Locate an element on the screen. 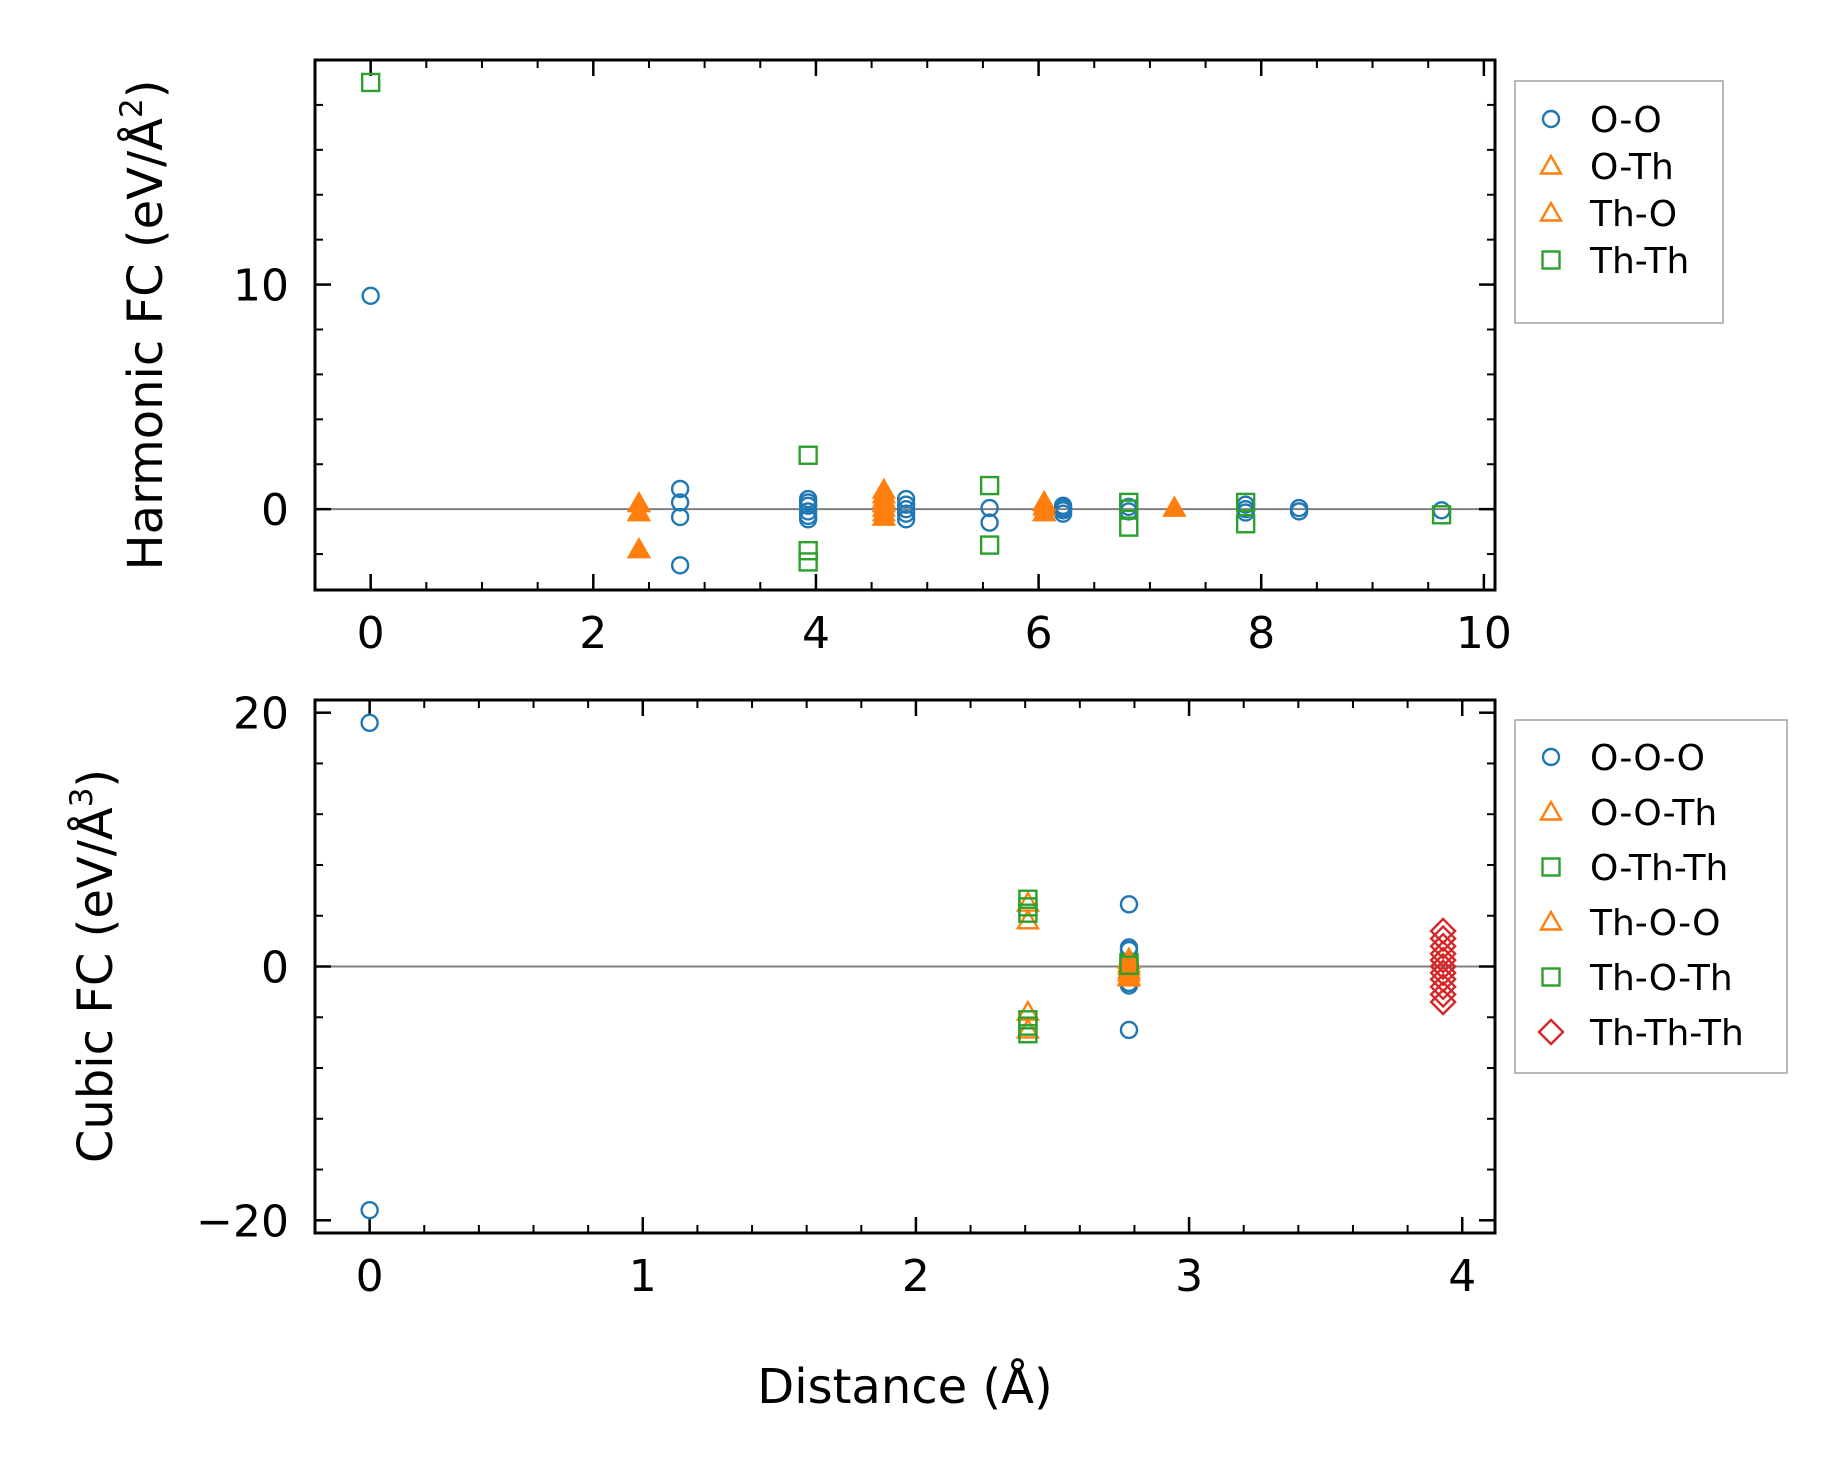  cubic-legend-marker-o-th-th is located at coordinates (1551, 867).